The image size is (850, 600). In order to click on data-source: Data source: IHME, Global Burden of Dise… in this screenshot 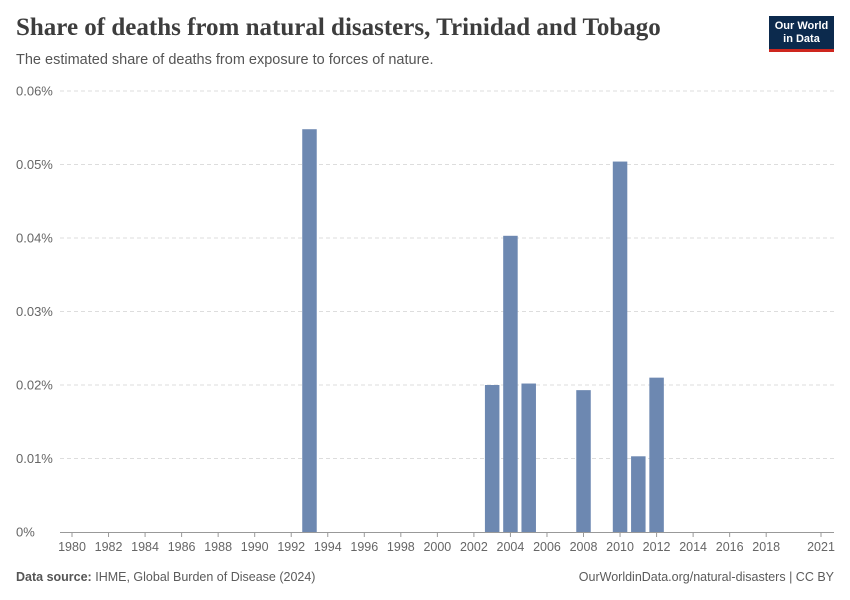, I will do `click(165, 577)`.